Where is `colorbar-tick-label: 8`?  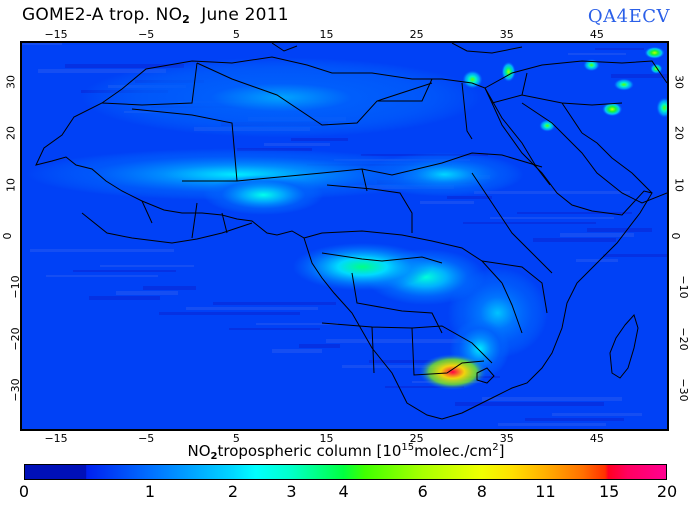 colorbar-tick-label: 8 is located at coordinates (481, 491).